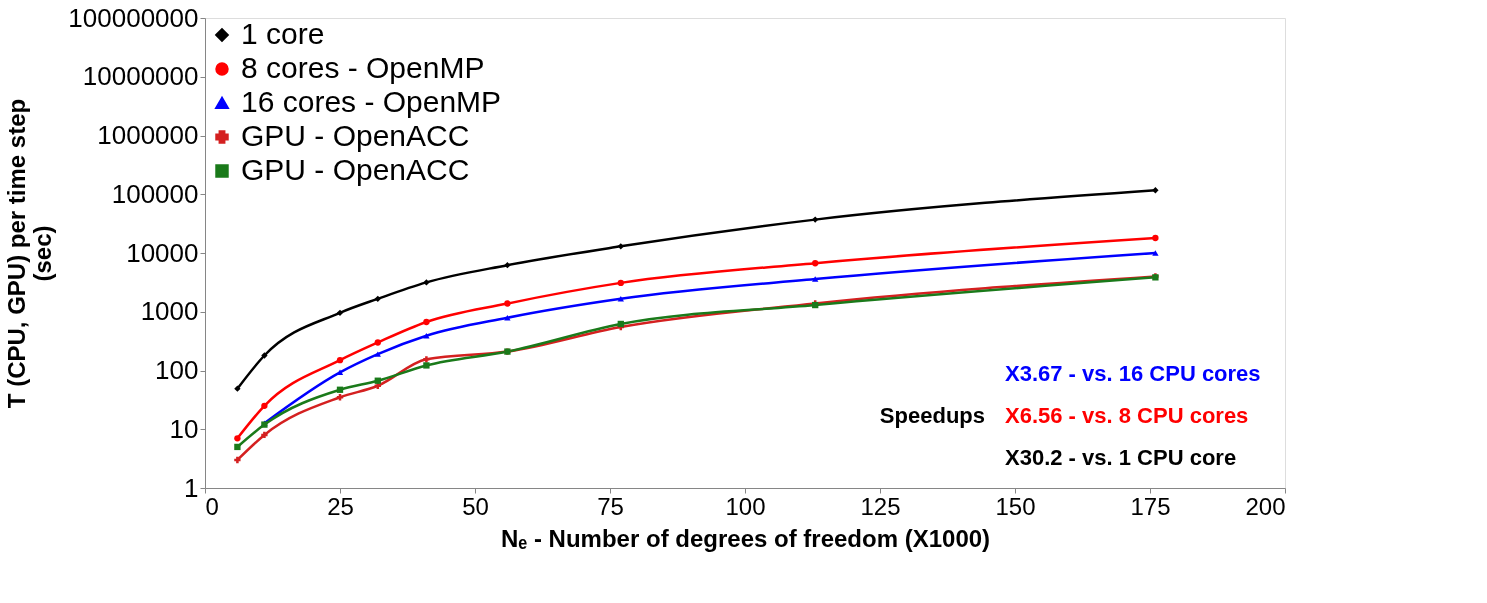 The height and width of the screenshot is (603, 1487). What do you see at coordinates (177, 370) in the screenshot?
I see `y-tick-label: 100` at bounding box center [177, 370].